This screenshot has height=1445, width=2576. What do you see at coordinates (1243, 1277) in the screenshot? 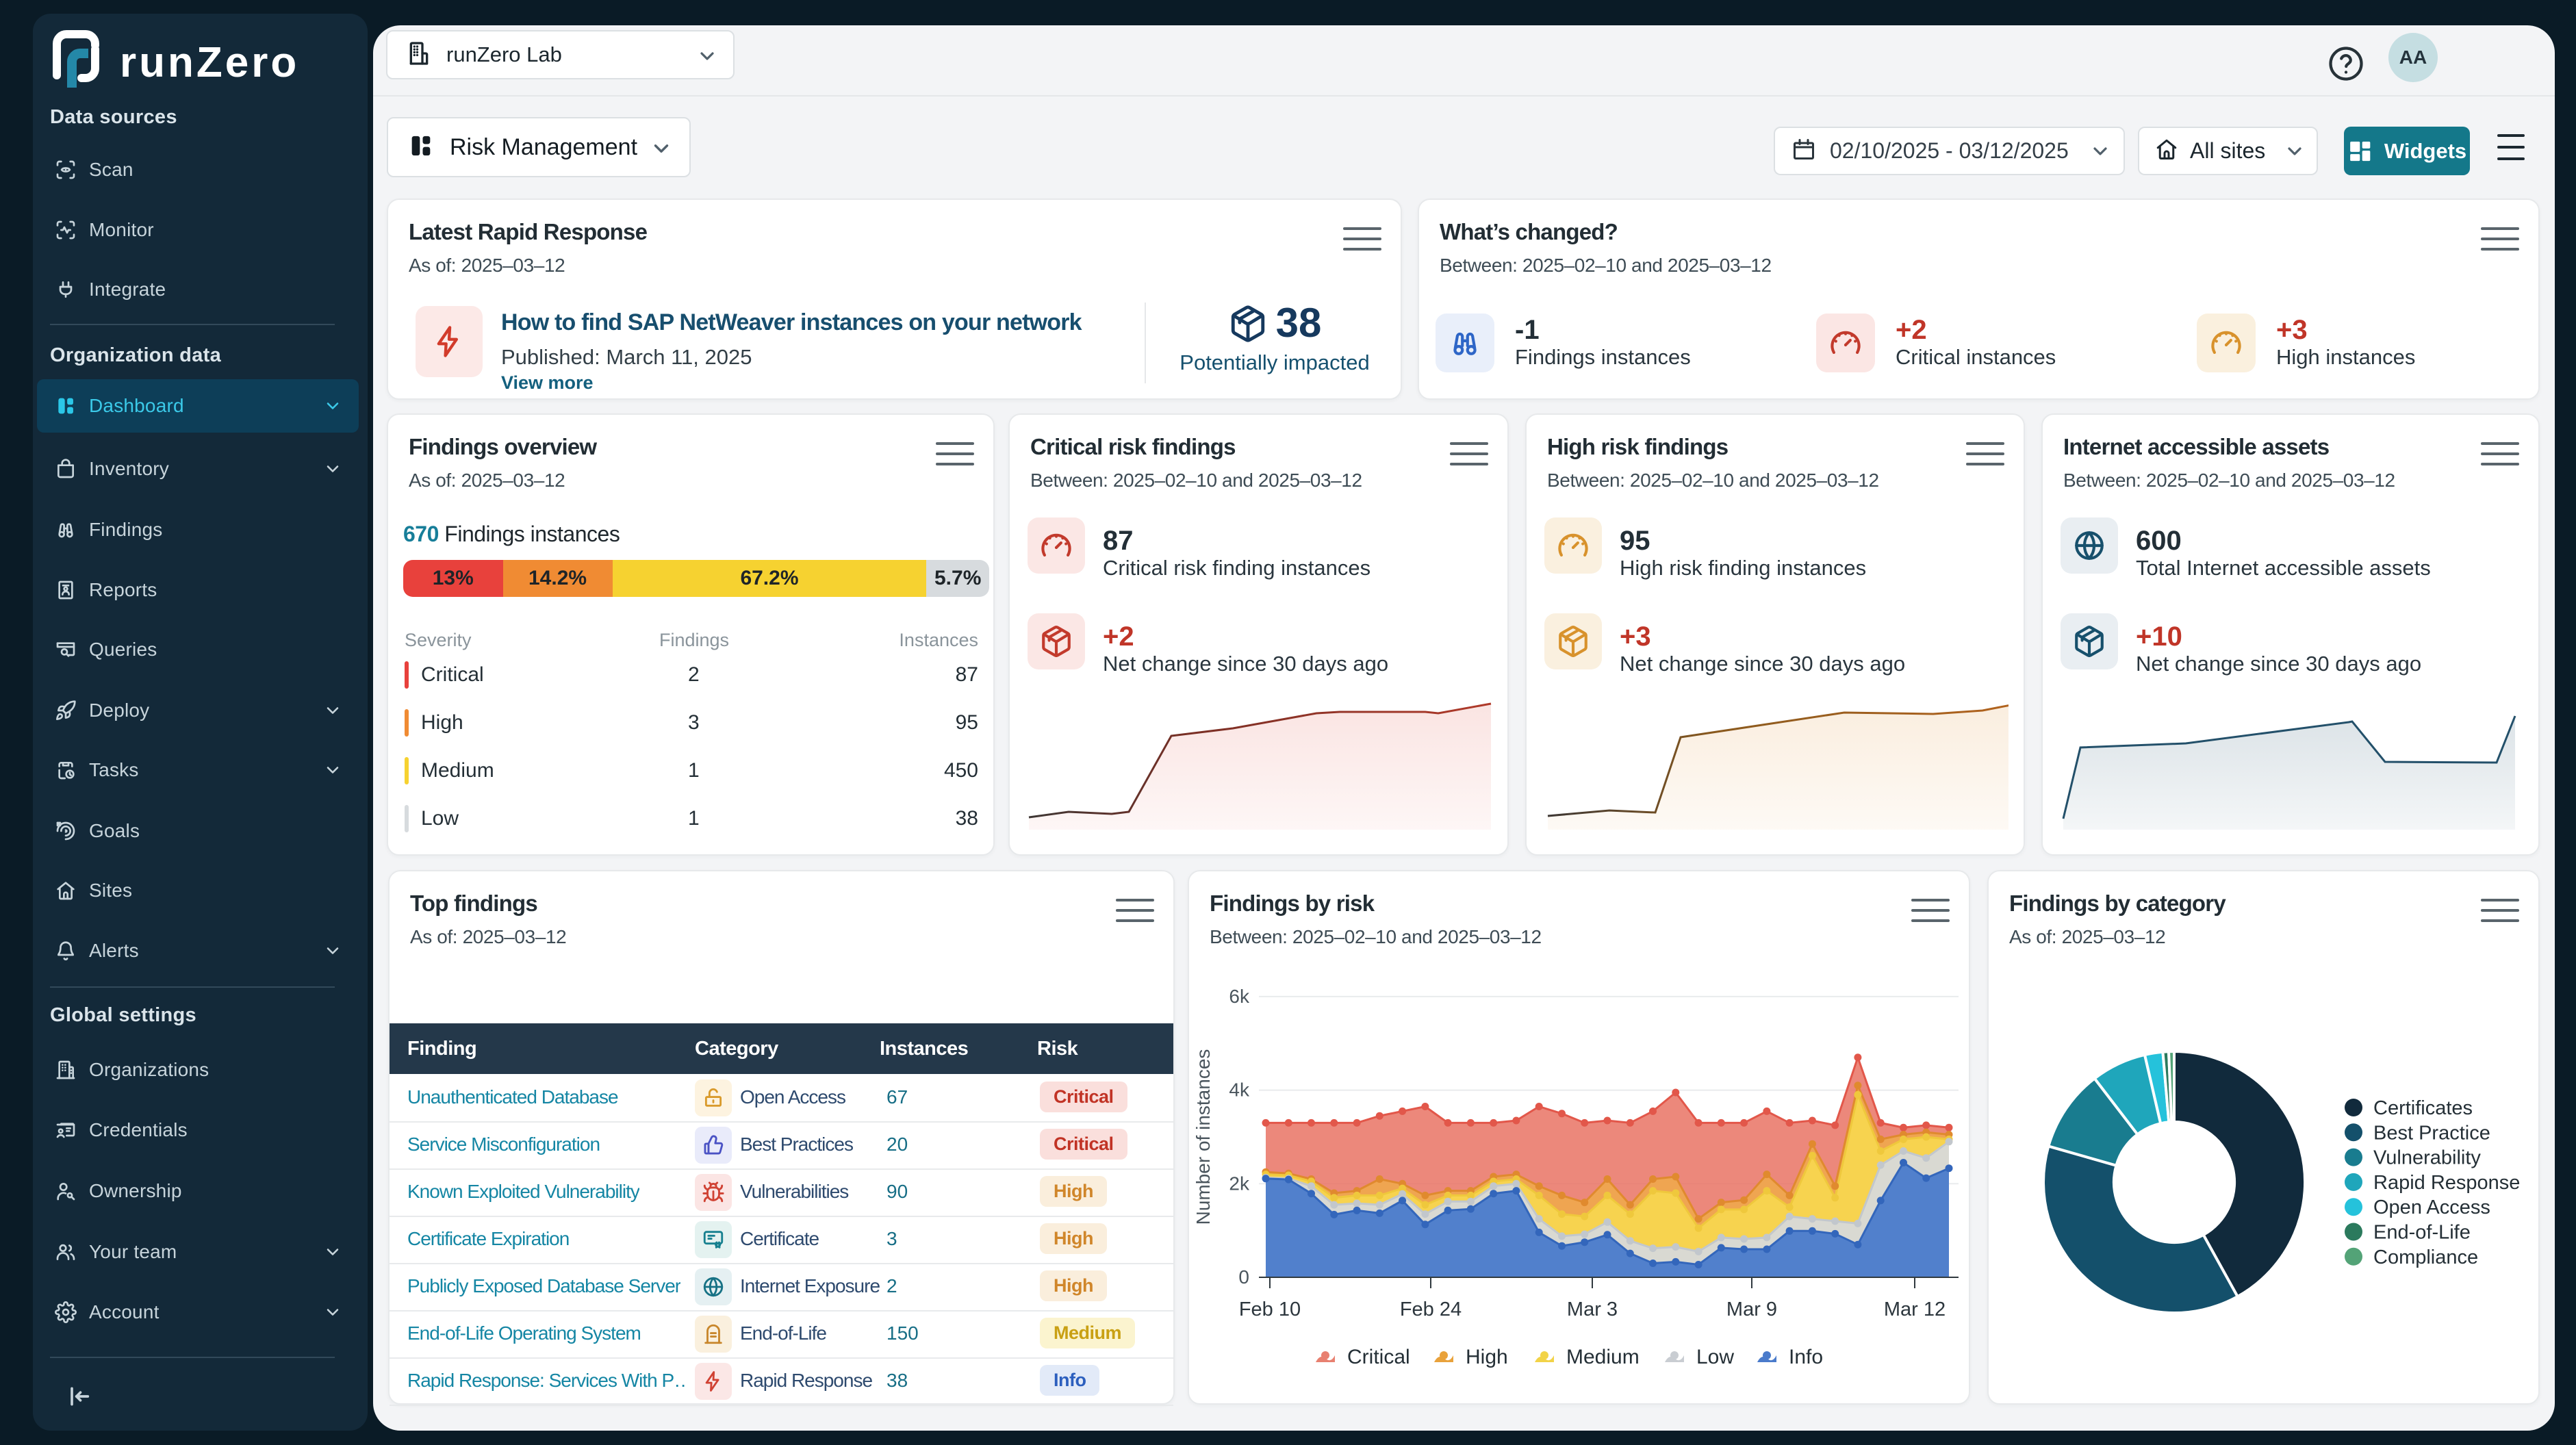
I see `svg-text: 0` at bounding box center [1243, 1277].